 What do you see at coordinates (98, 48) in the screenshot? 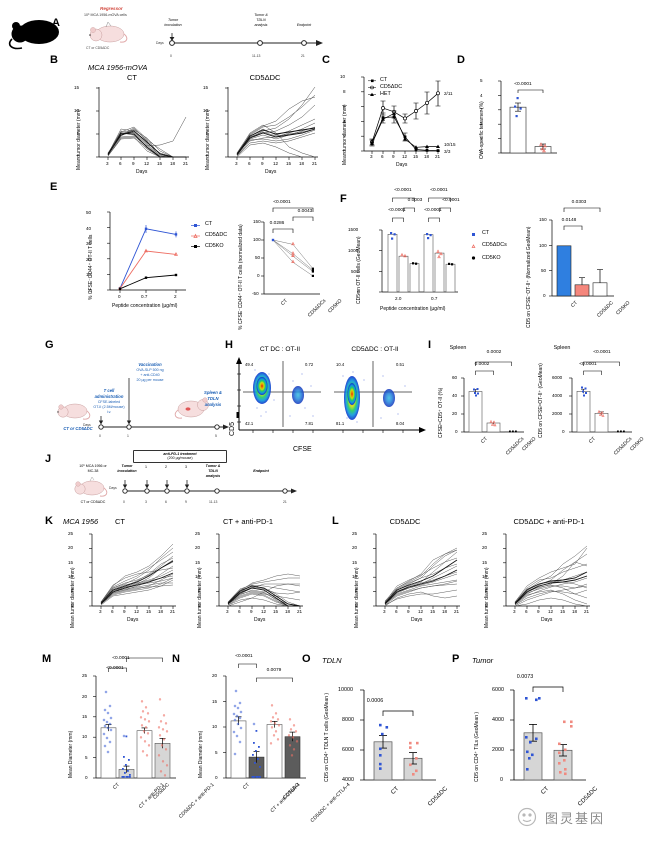
I see `panel-a-mouse-caption: CT or CD5ΔDC` at bounding box center [98, 48].